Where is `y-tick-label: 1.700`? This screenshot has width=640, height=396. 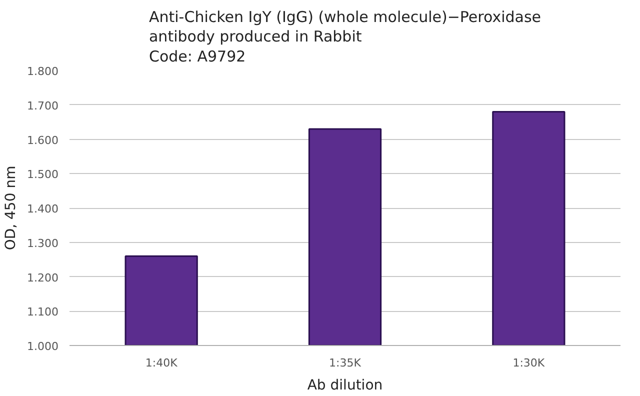 y-tick-label: 1.700 is located at coordinates (43, 105).